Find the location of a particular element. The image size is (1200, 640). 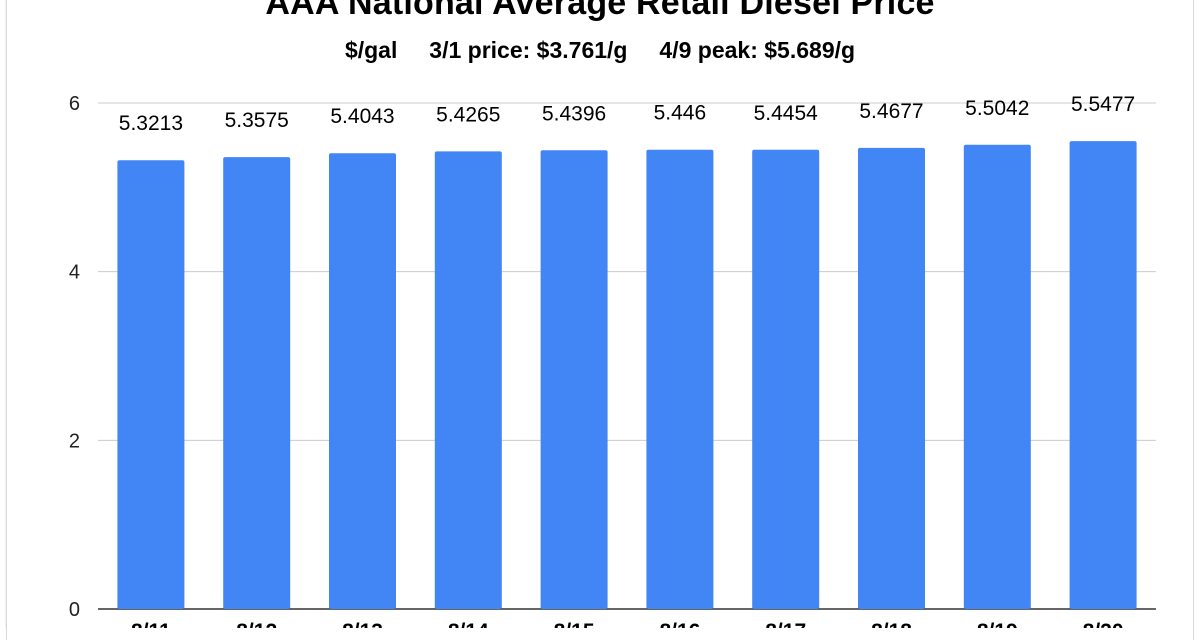

data-label: 5.4454 is located at coordinates (786, 113).